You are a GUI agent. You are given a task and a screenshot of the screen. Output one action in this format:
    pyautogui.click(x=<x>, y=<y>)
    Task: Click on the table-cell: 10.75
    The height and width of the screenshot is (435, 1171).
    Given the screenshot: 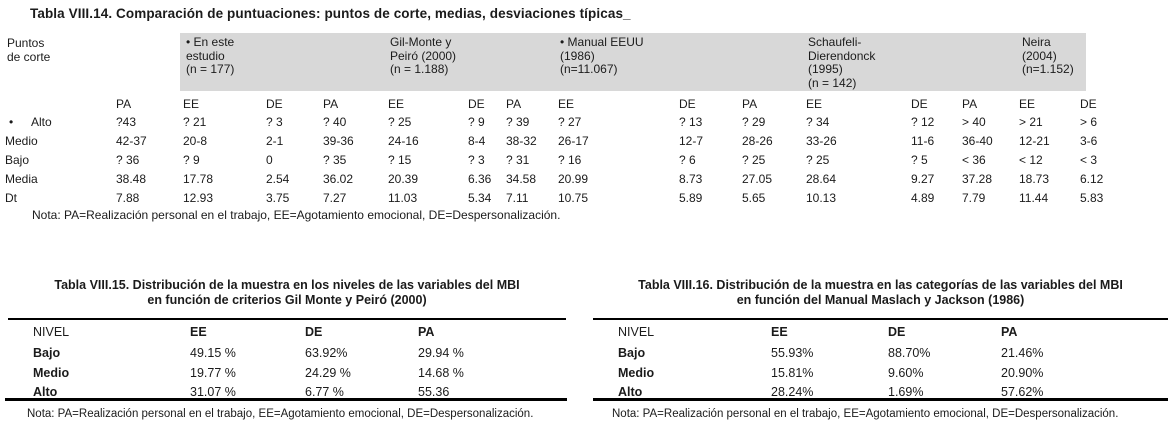 What is the action you would take?
    pyautogui.click(x=573, y=198)
    